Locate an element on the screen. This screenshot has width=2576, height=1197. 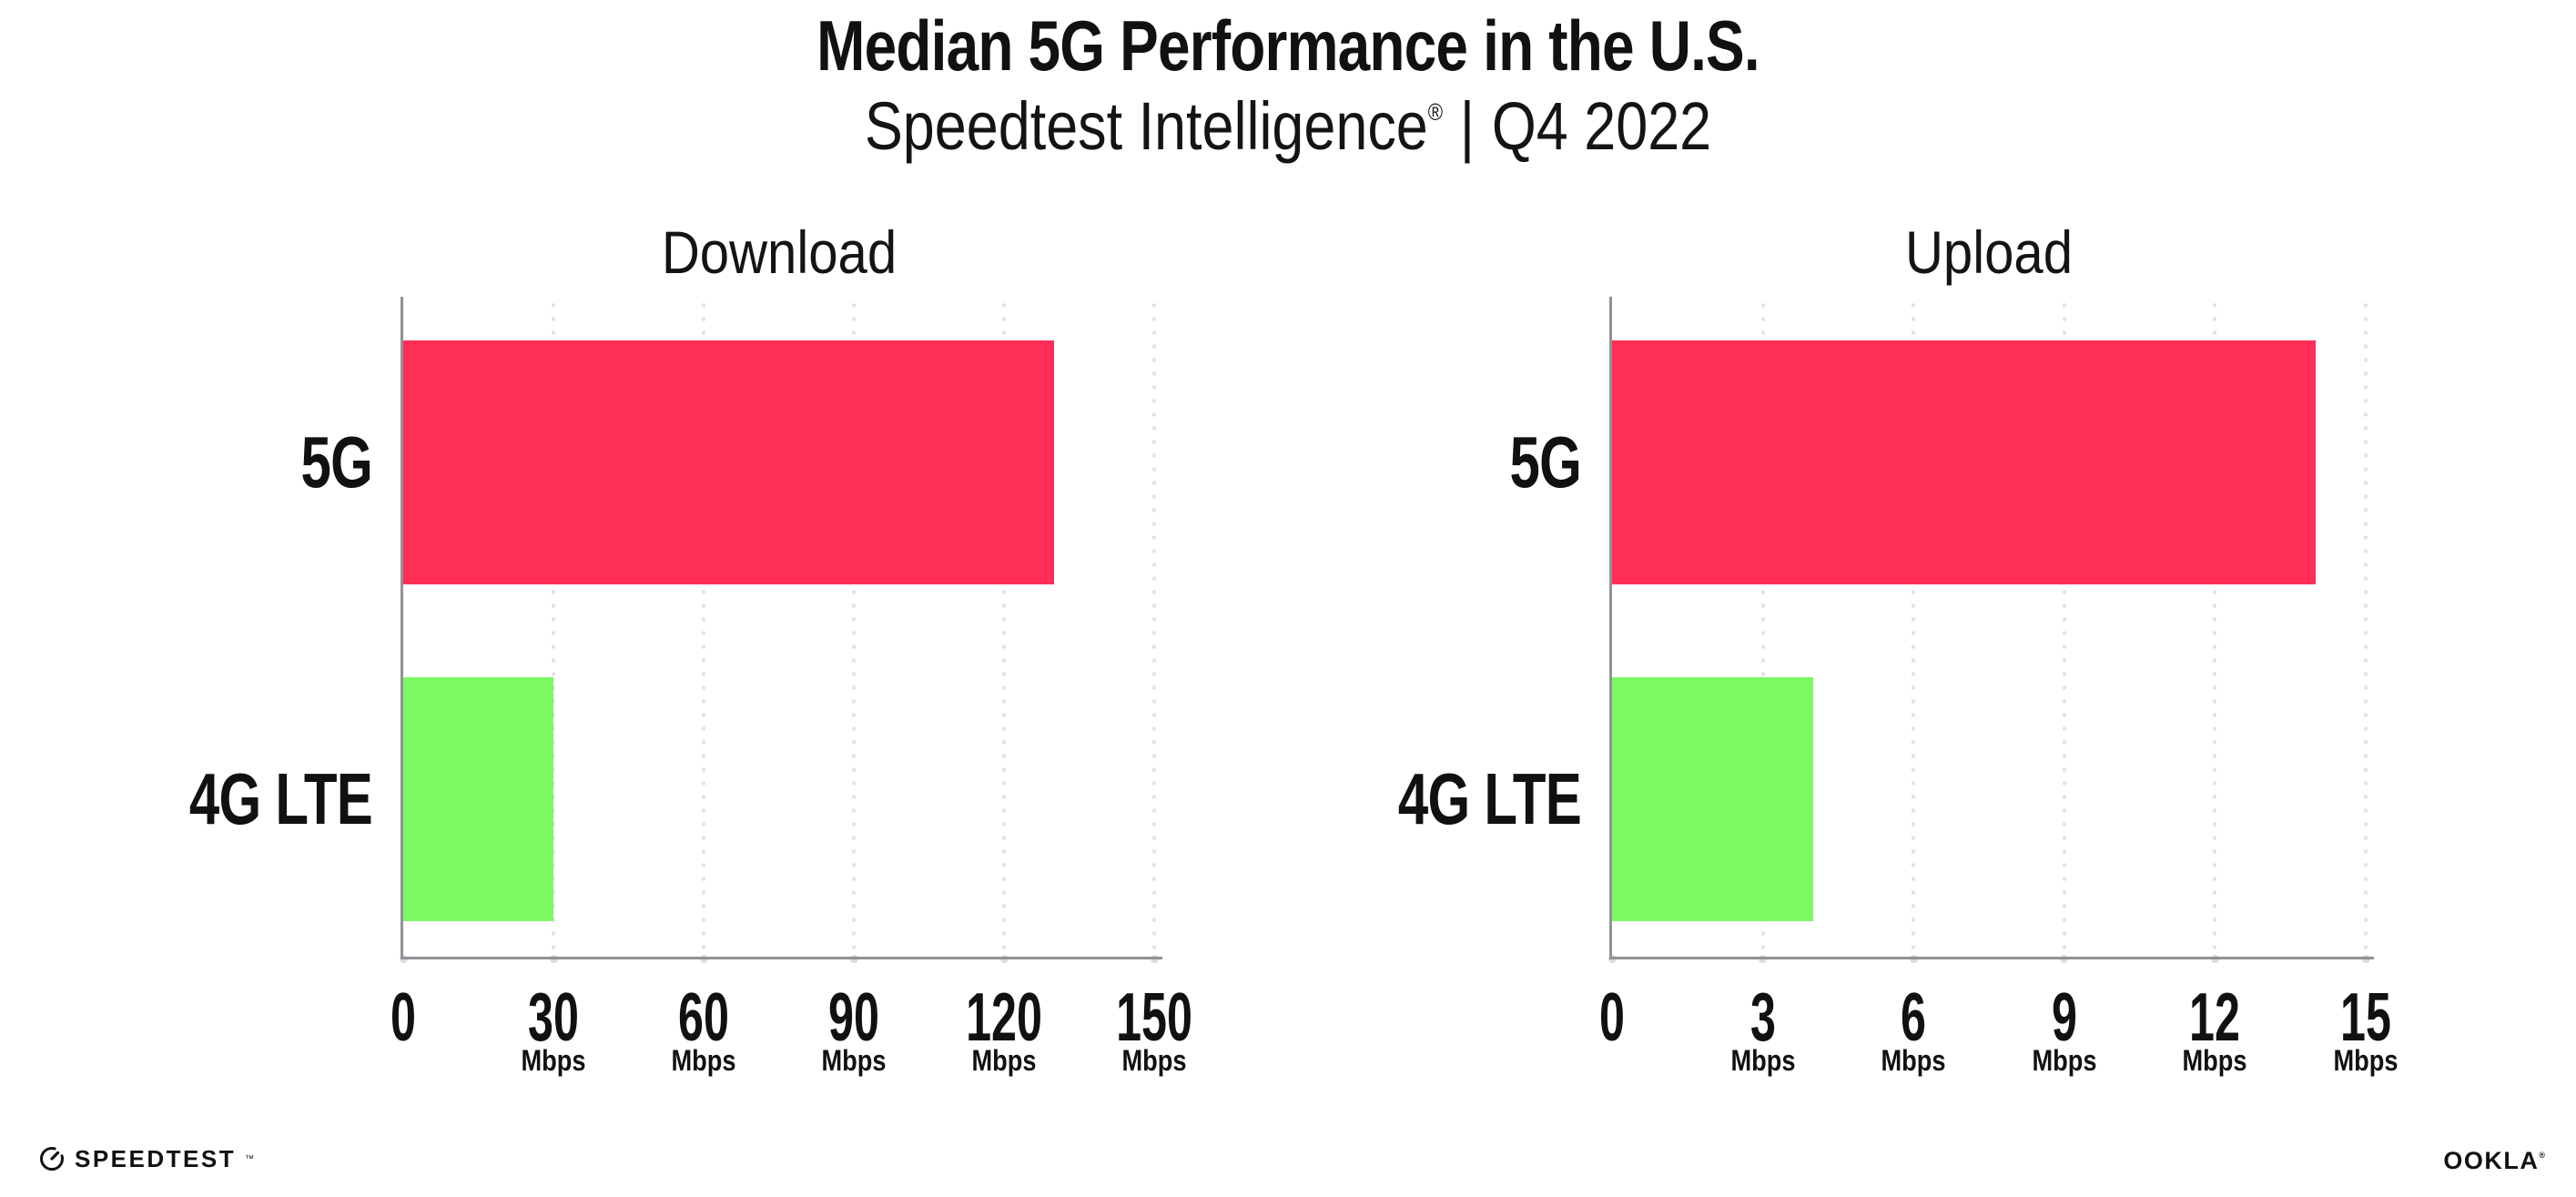
download-row-label-4g-lte: 4G LTE is located at coordinates (280, 798).